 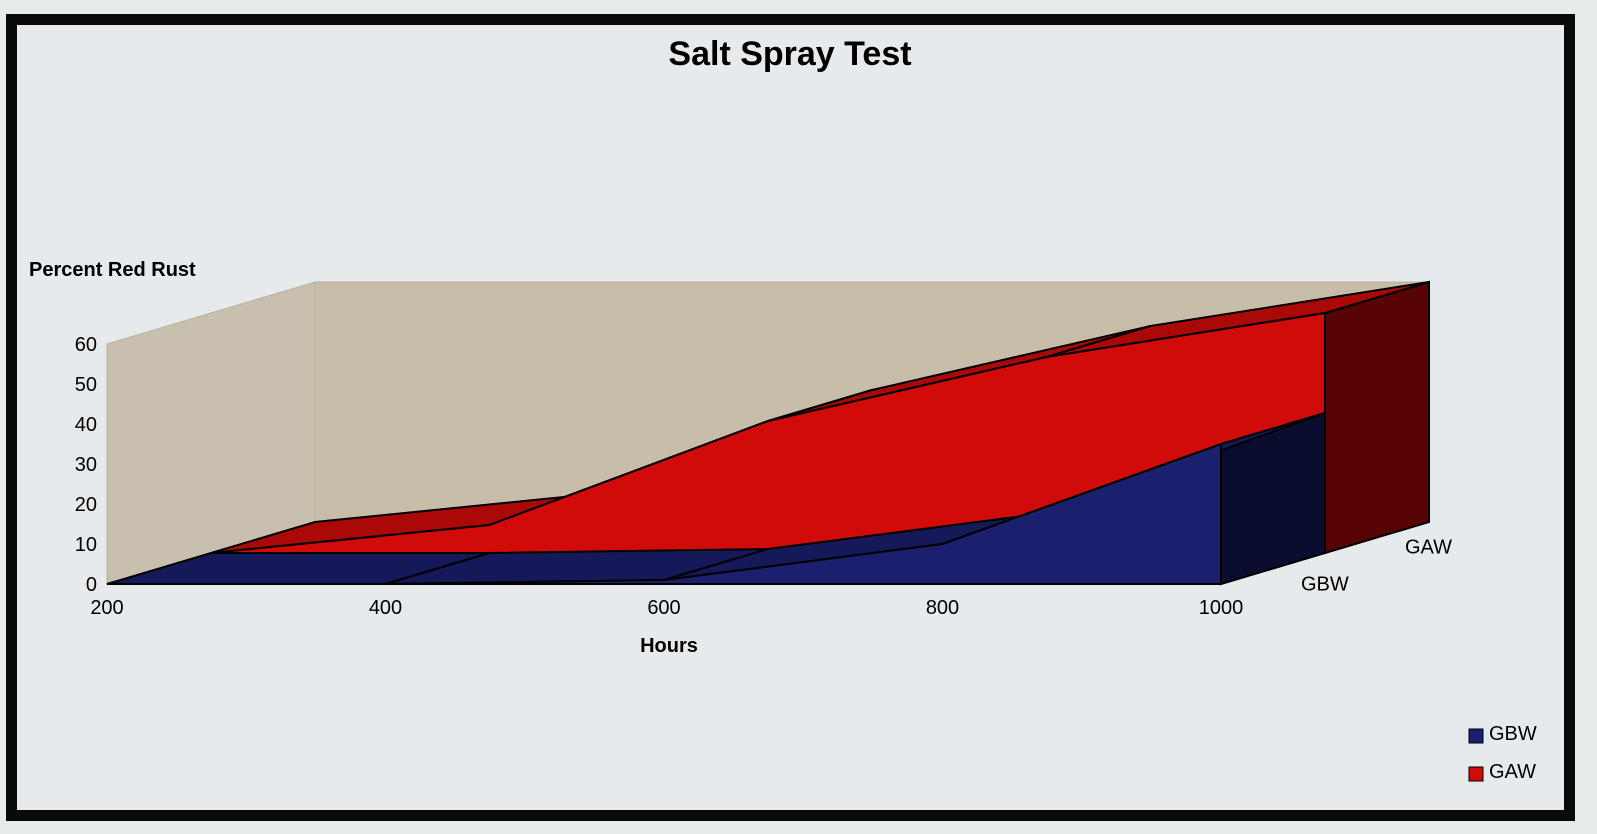 I want to click on depth-label-gbw: GBW, so click(x=1325, y=585).